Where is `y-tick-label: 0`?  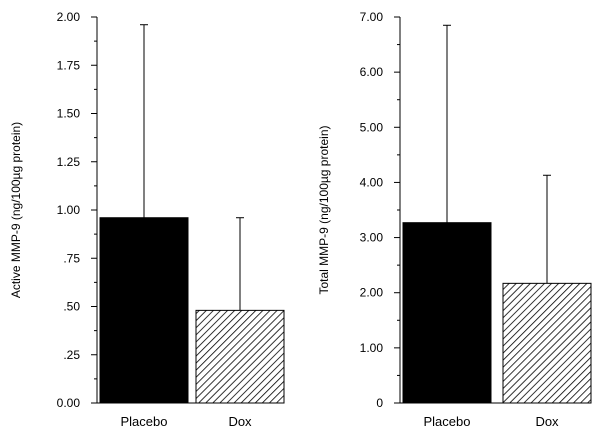
y-tick-label: 0 is located at coordinates (379, 403).